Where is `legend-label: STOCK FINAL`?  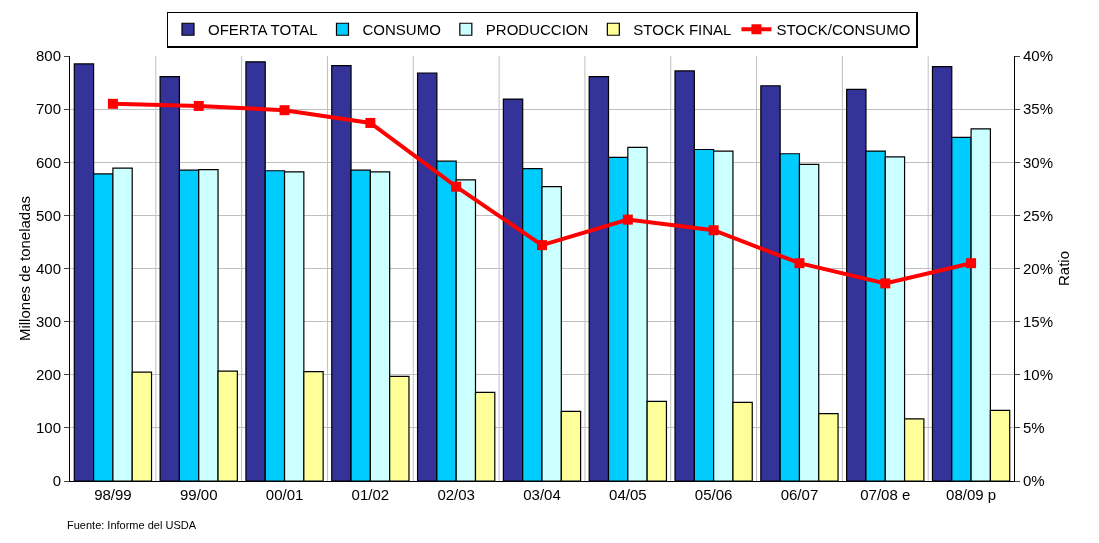
legend-label: STOCK FINAL is located at coordinates (682, 30).